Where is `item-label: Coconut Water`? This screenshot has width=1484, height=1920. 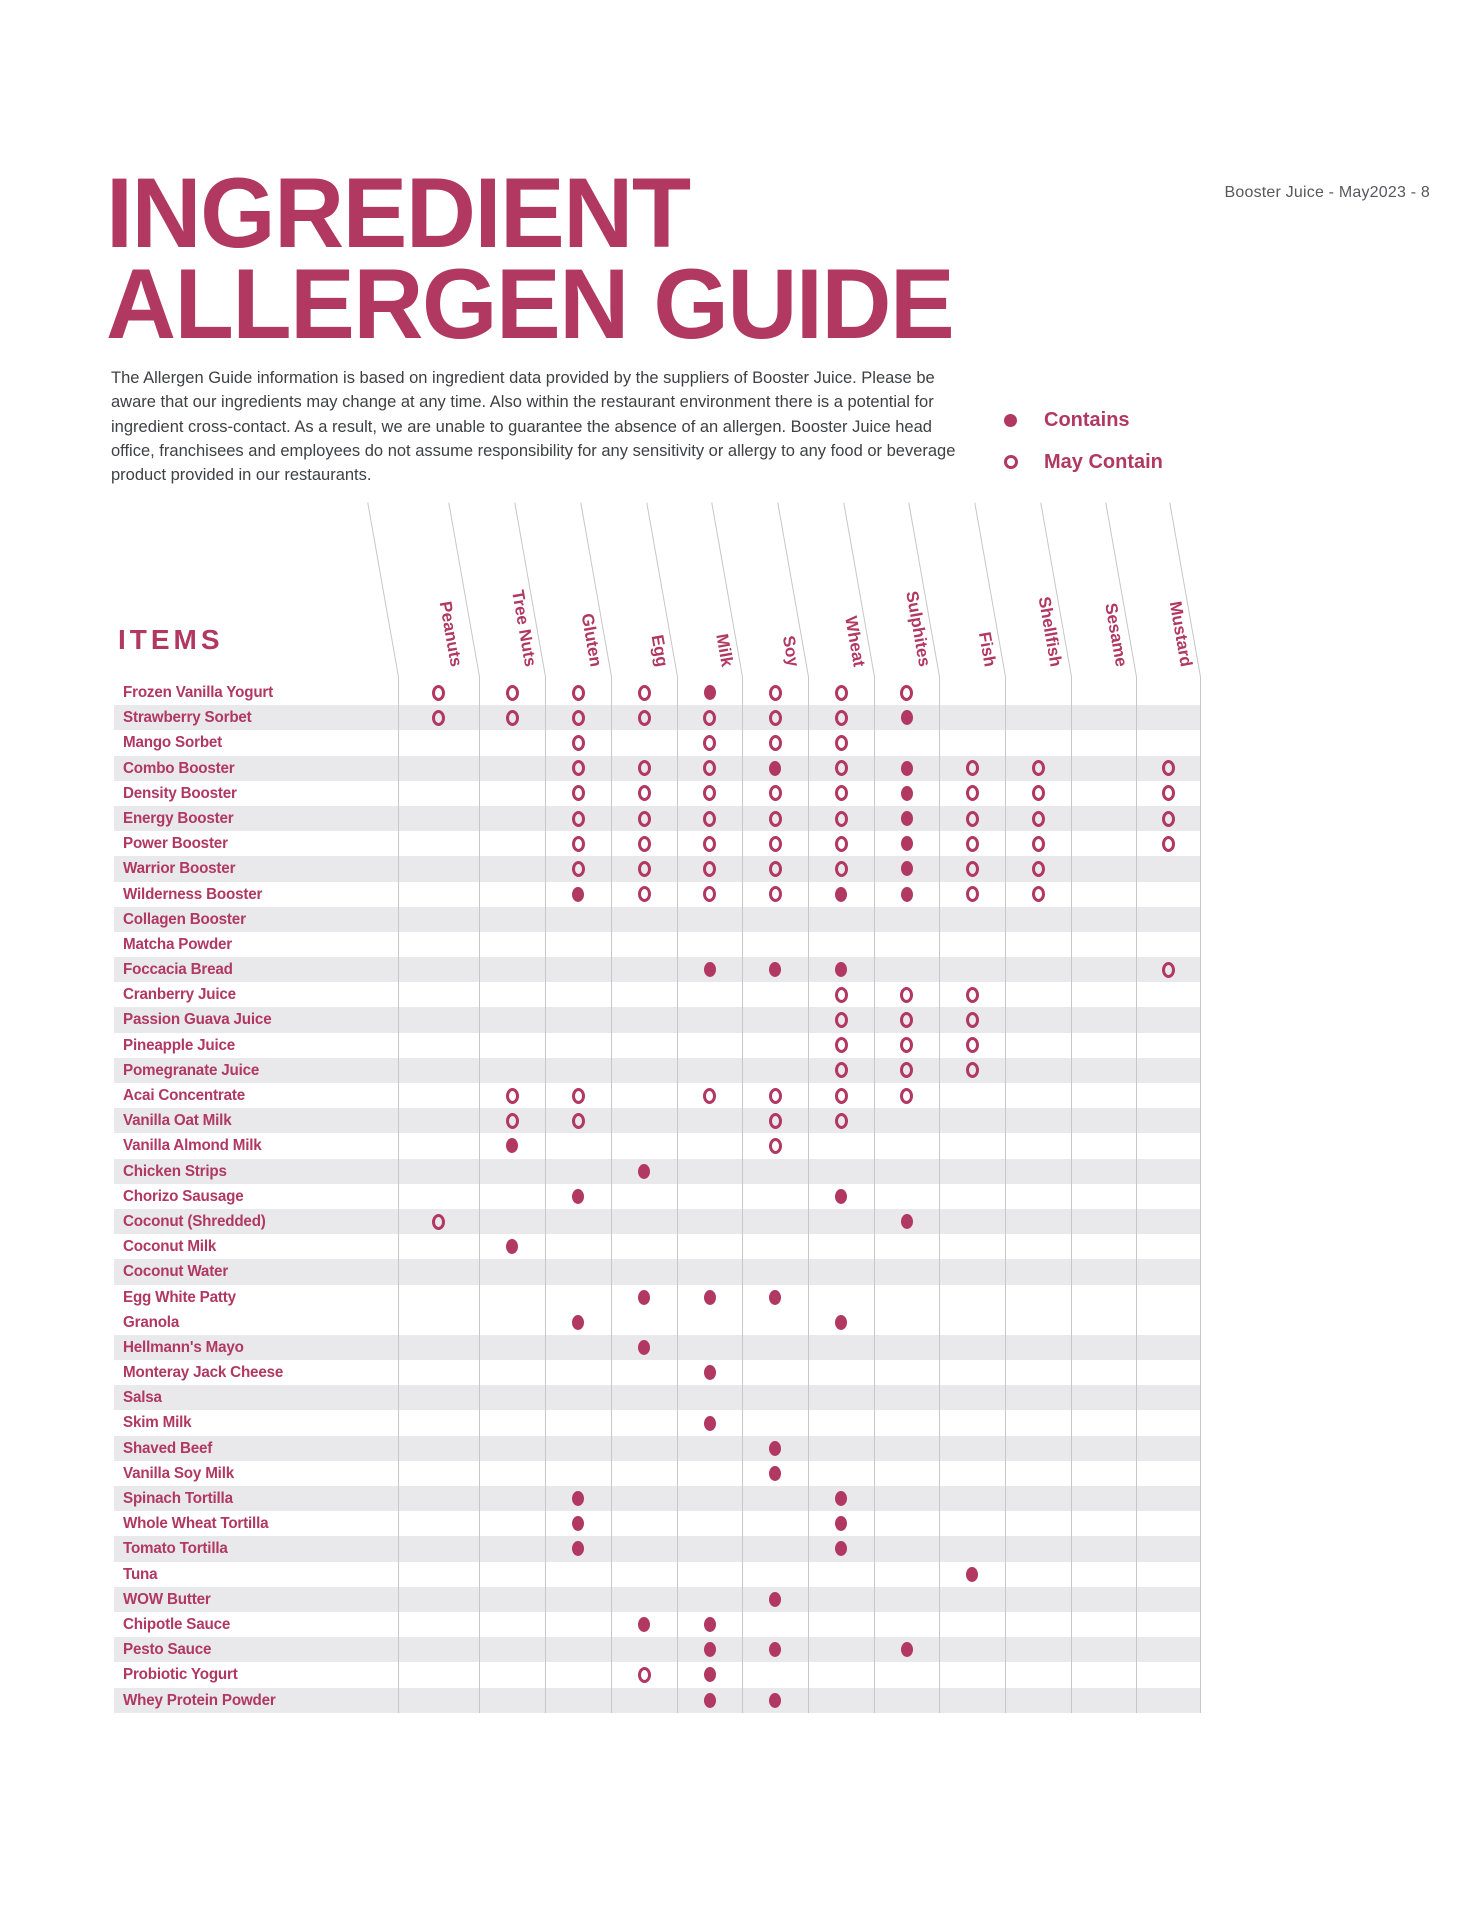
item-label: Coconut Water is located at coordinates (176, 1272).